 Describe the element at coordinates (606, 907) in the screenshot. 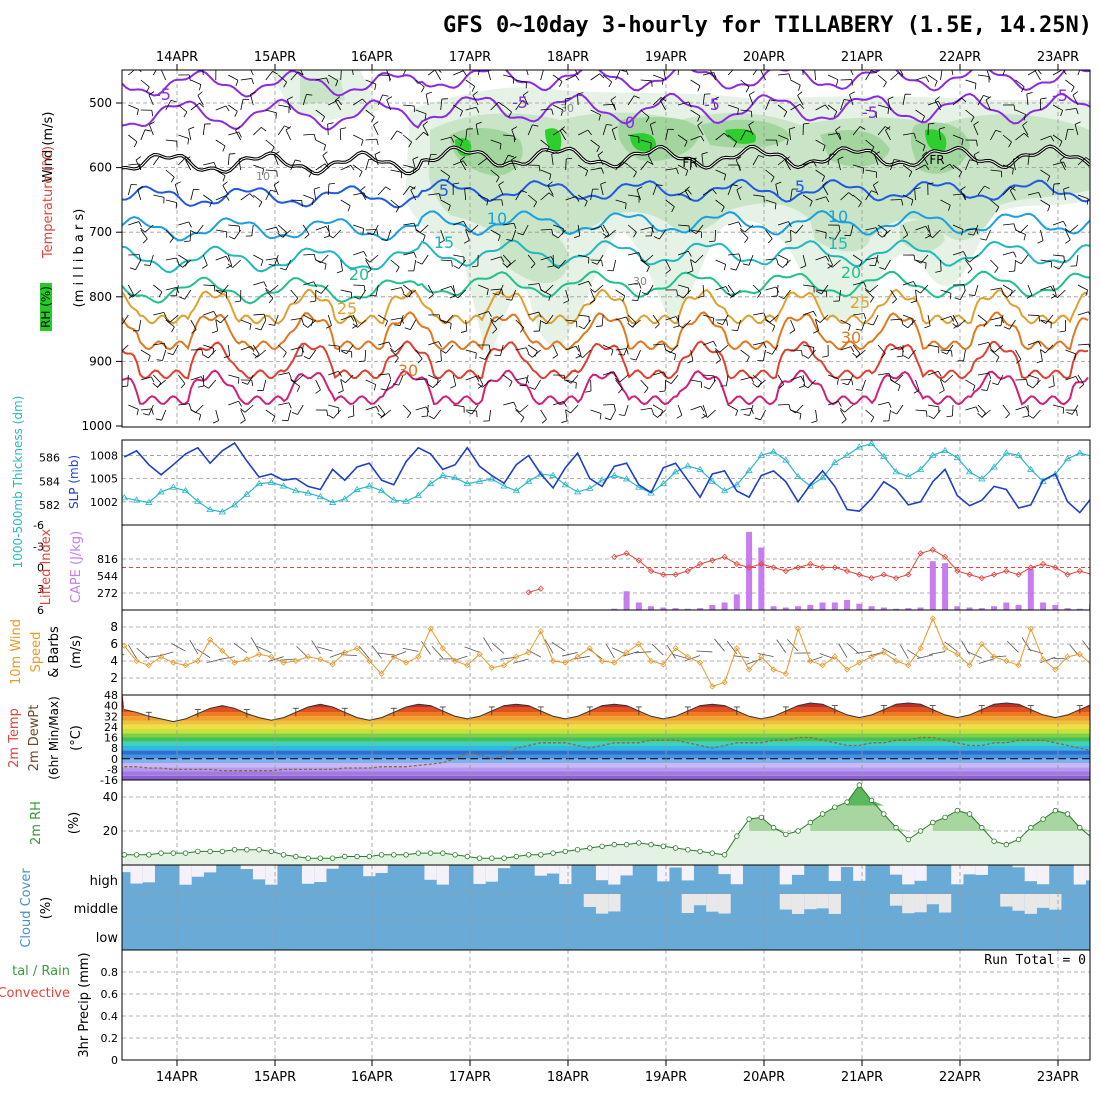

I see `cloud-grid` at that location.